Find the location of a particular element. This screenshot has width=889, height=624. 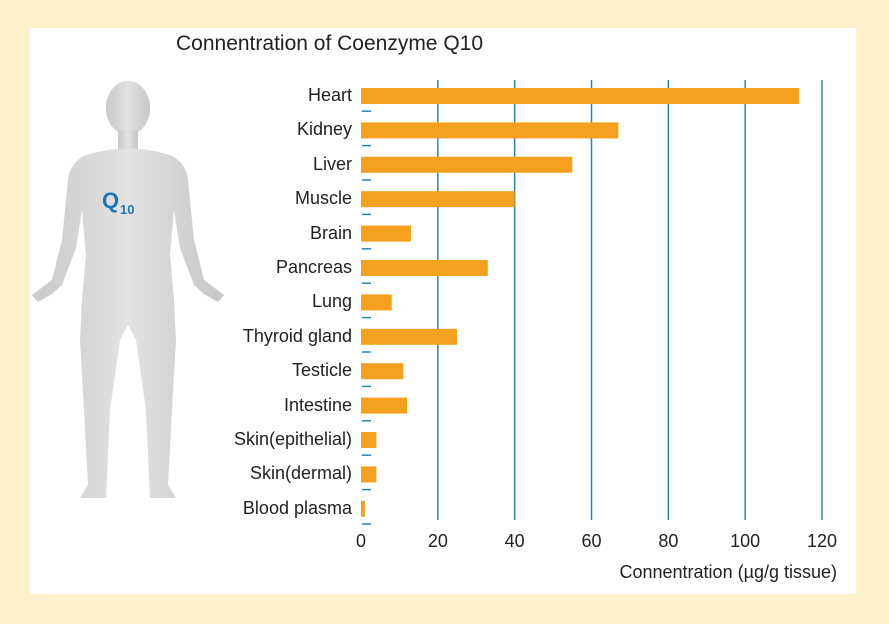

bar-pancreas is located at coordinates (424, 268).